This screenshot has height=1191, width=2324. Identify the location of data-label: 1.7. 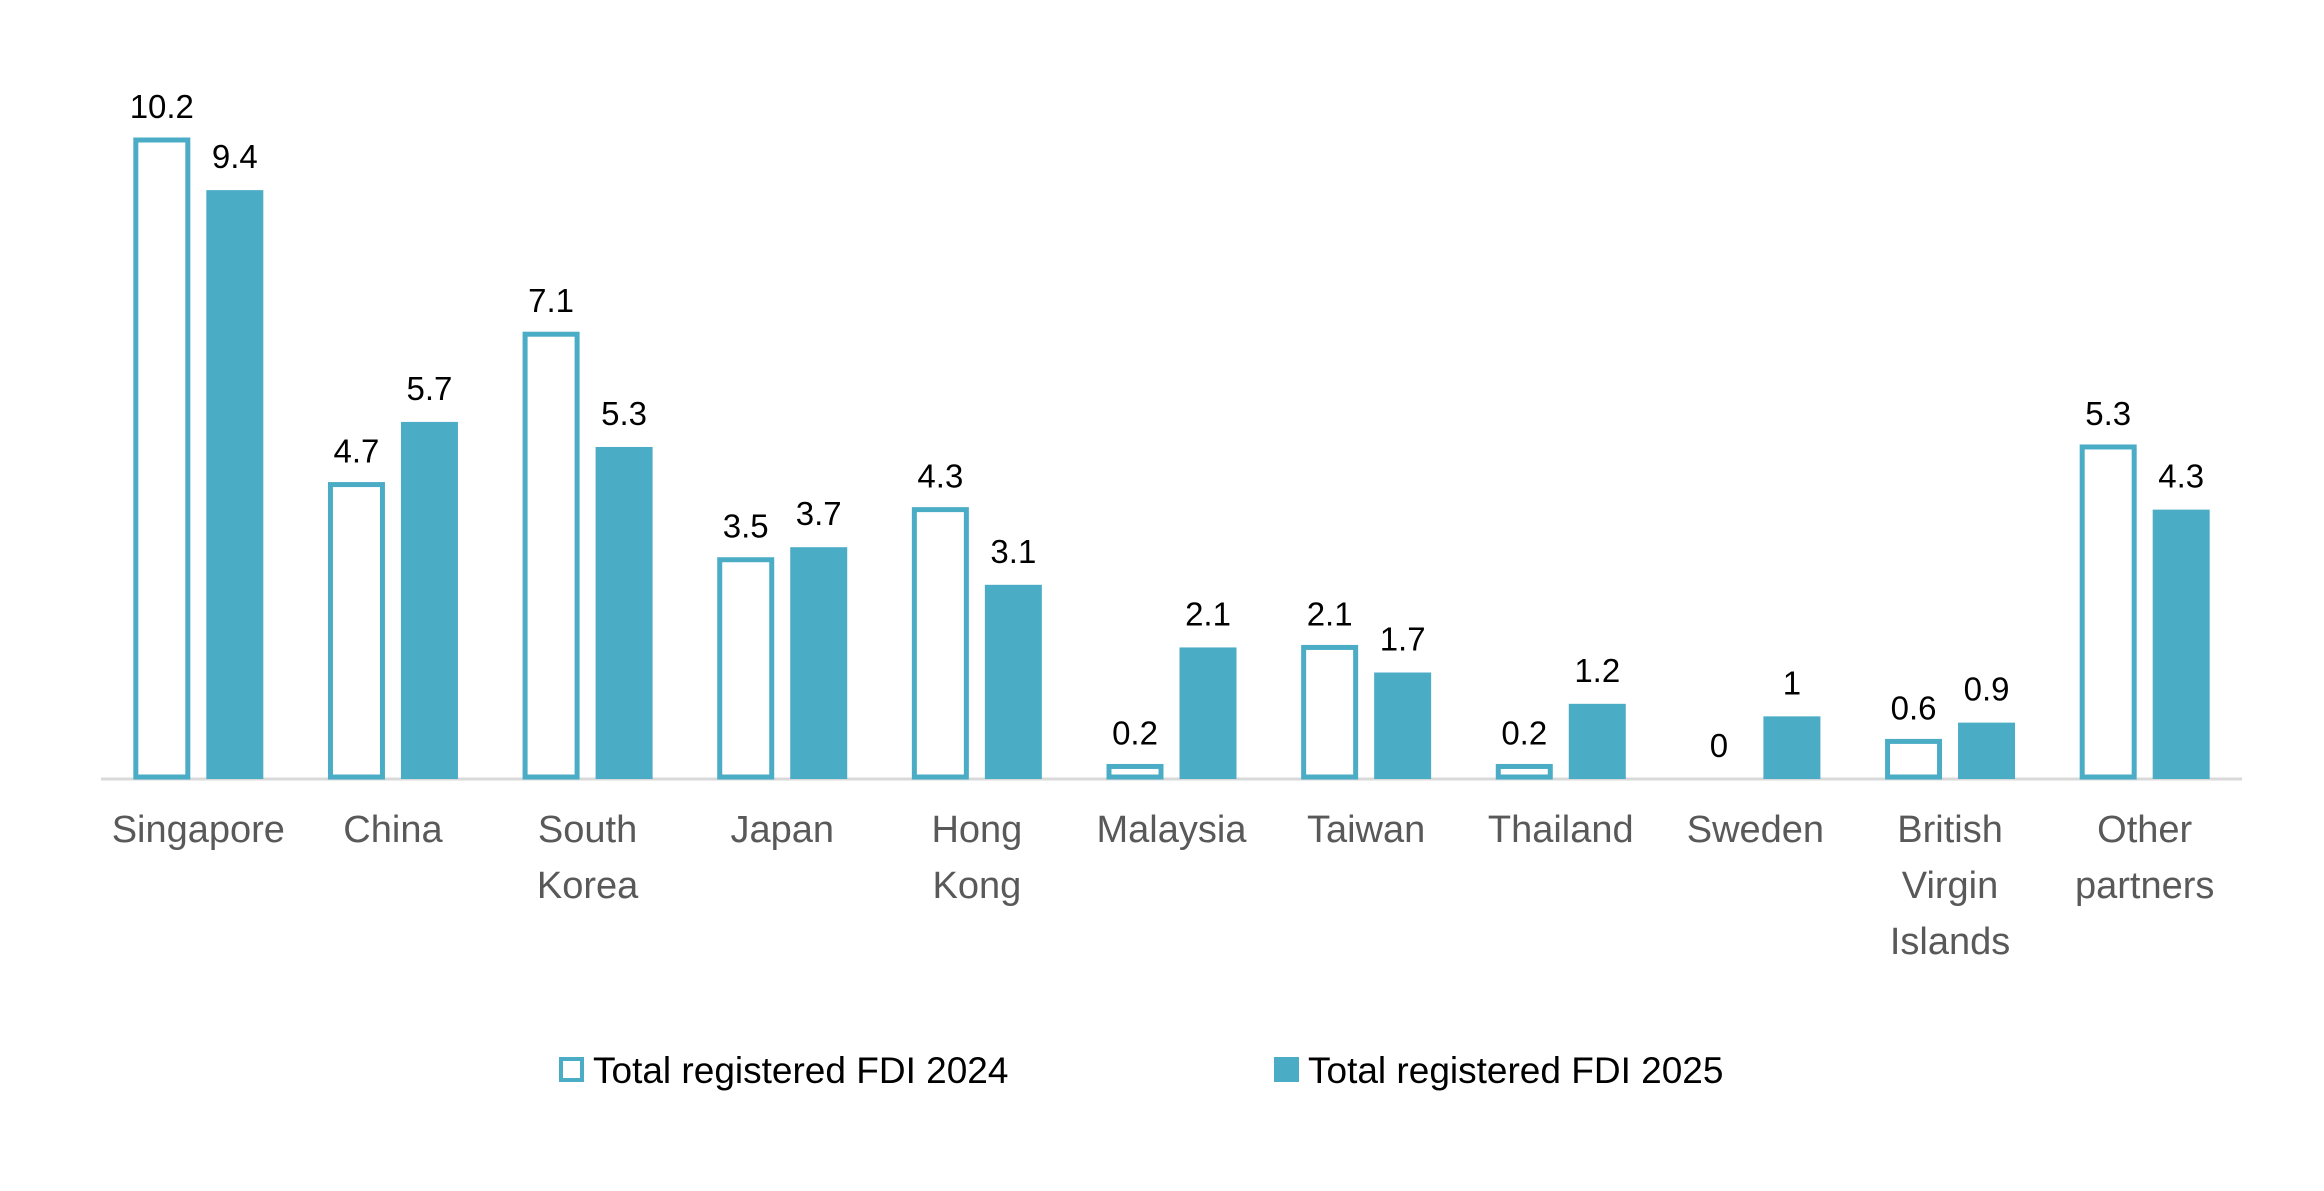
(1403, 639).